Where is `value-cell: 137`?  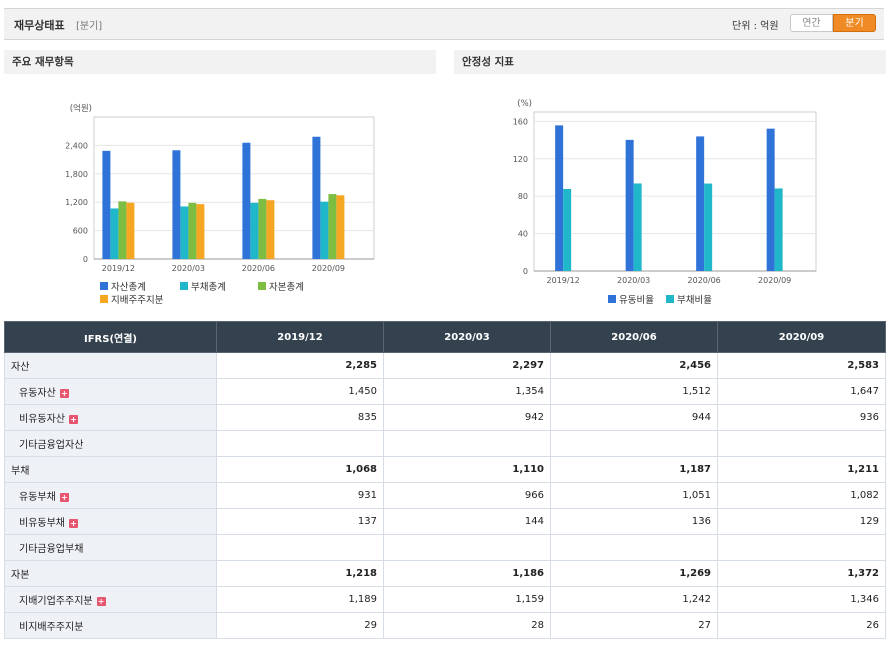 value-cell: 137 is located at coordinates (300, 521).